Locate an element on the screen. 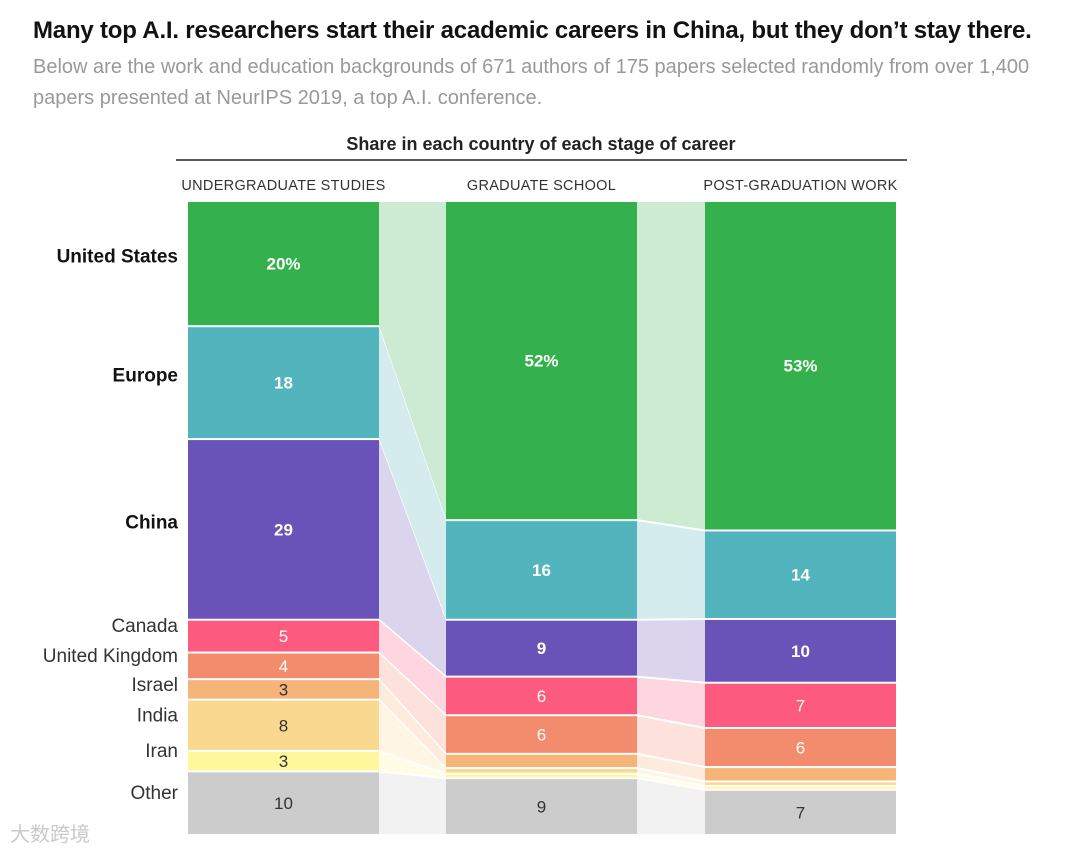  value-label-india: 8 is located at coordinates (283, 725).